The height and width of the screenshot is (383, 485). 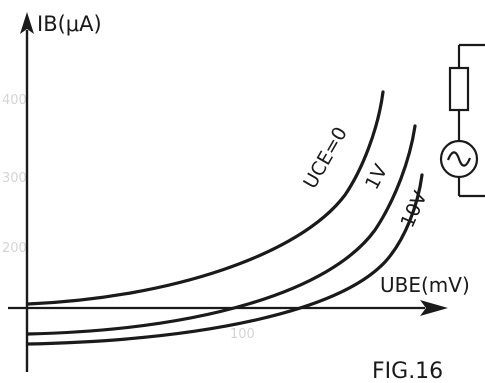 What do you see at coordinates (425, 285) in the screenshot?
I see `x-axis-label: UBE(mV)` at bounding box center [425, 285].